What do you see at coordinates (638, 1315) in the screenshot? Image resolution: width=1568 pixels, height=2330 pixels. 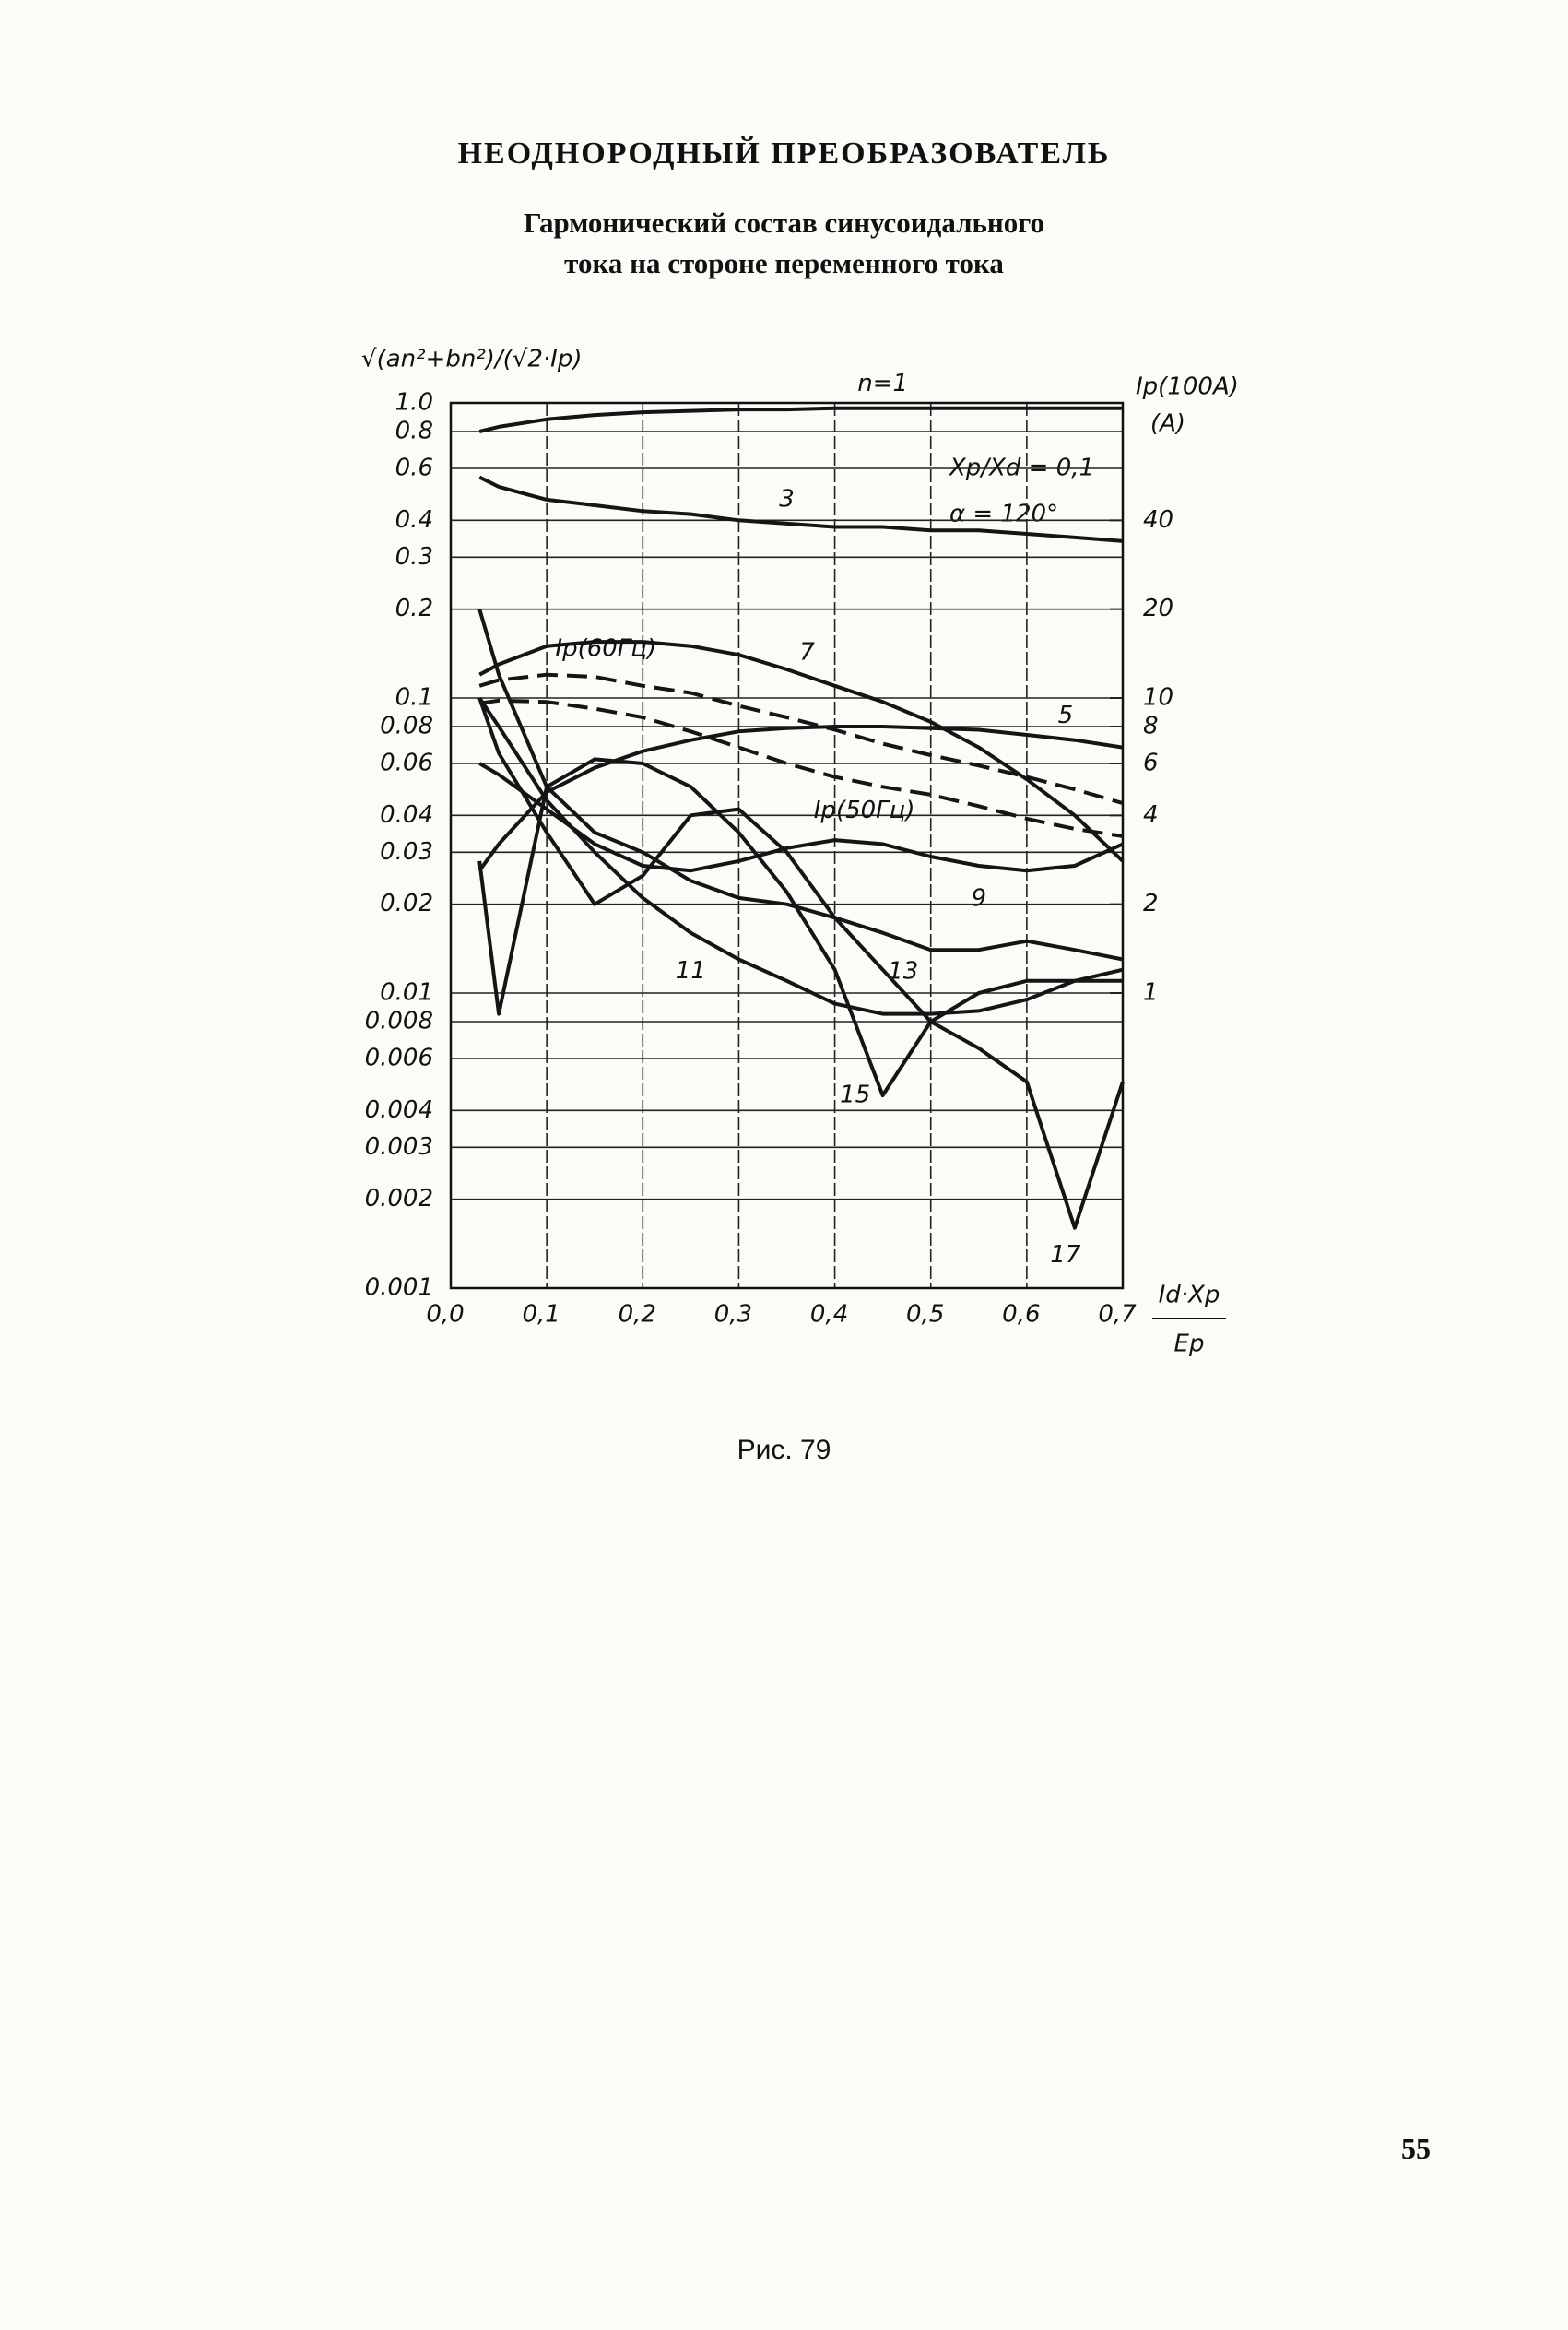 I see `x-tick-label: 0,2` at bounding box center [638, 1315].